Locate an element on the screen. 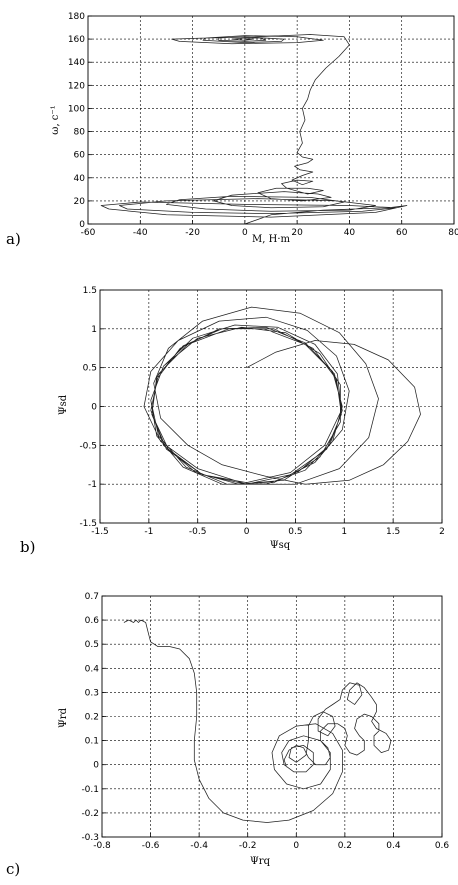 The width and height of the screenshot is (458, 885). x-axis-label: M, Н·m is located at coordinates (271, 239).